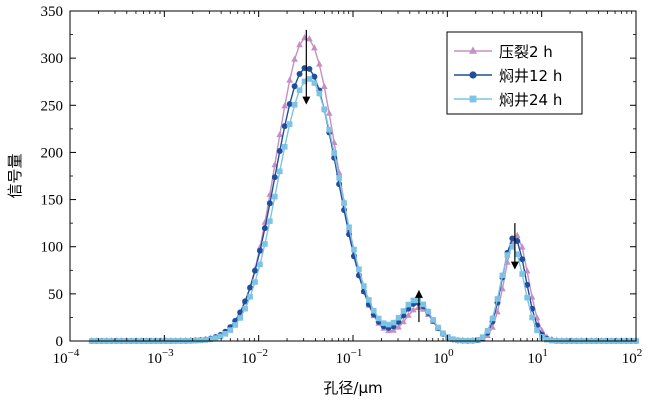 This screenshot has width=650, height=405. What do you see at coordinates (632, 357) in the screenshot?
I see `x-tick-label: 10²` at bounding box center [632, 357].